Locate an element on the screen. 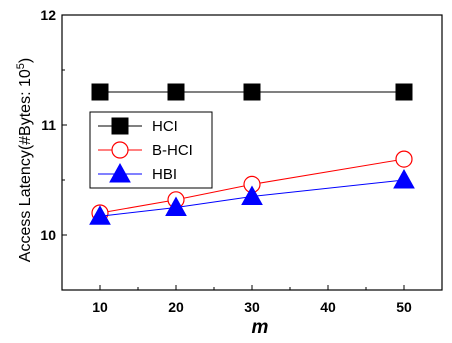 The height and width of the screenshot is (343, 452). legend: HCI B-HCI HBI is located at coordinates (151, 150).